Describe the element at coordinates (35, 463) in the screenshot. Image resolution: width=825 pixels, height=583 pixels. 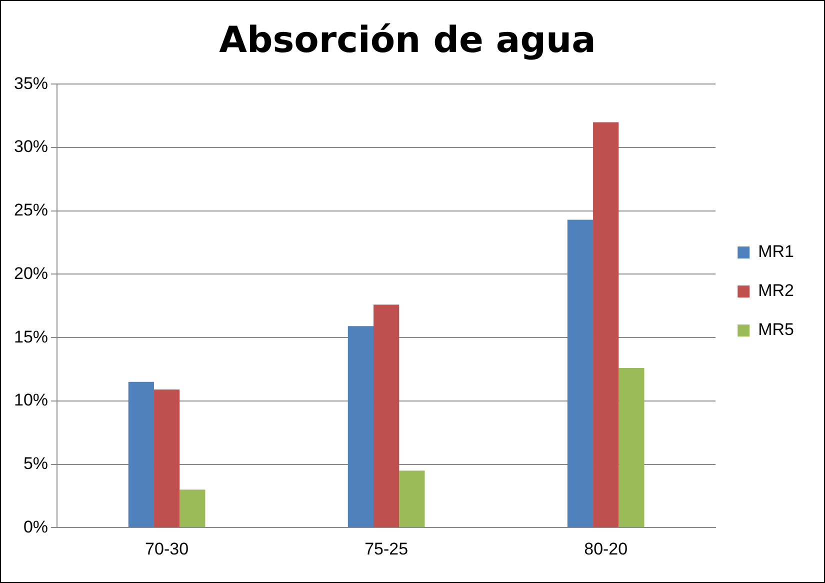
I see `y-tick-label: 5%` at that location.